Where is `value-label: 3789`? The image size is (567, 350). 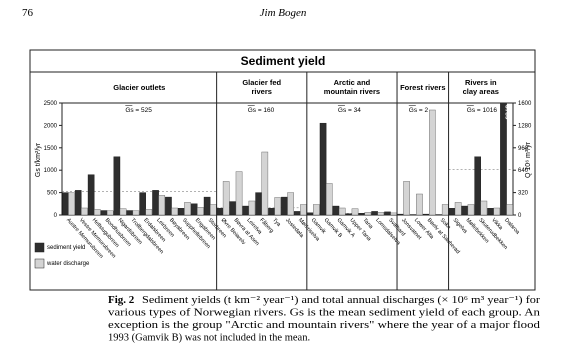
value-label: 3789 is located at coordinates (506, 112).